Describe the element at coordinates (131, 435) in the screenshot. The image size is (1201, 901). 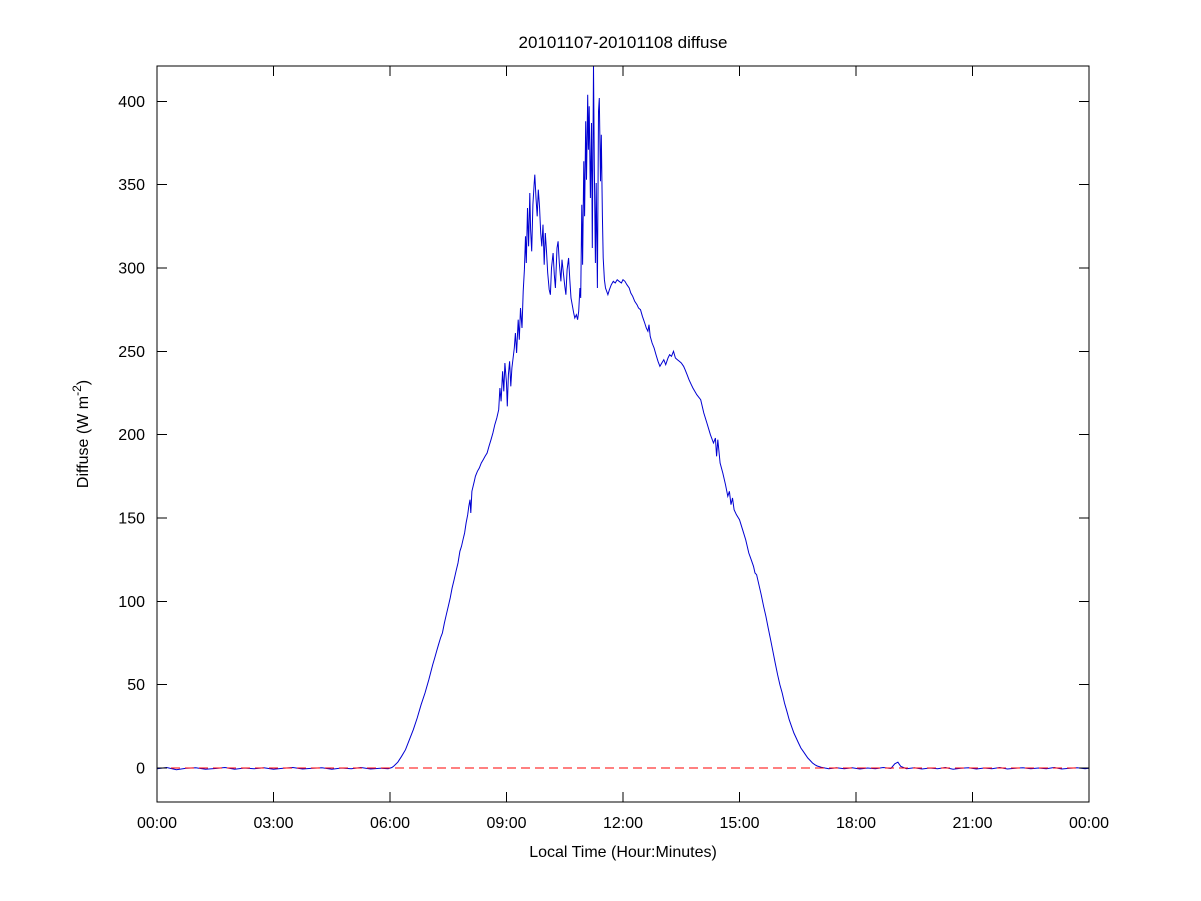
I see `y-tick-label: 200` at that location.